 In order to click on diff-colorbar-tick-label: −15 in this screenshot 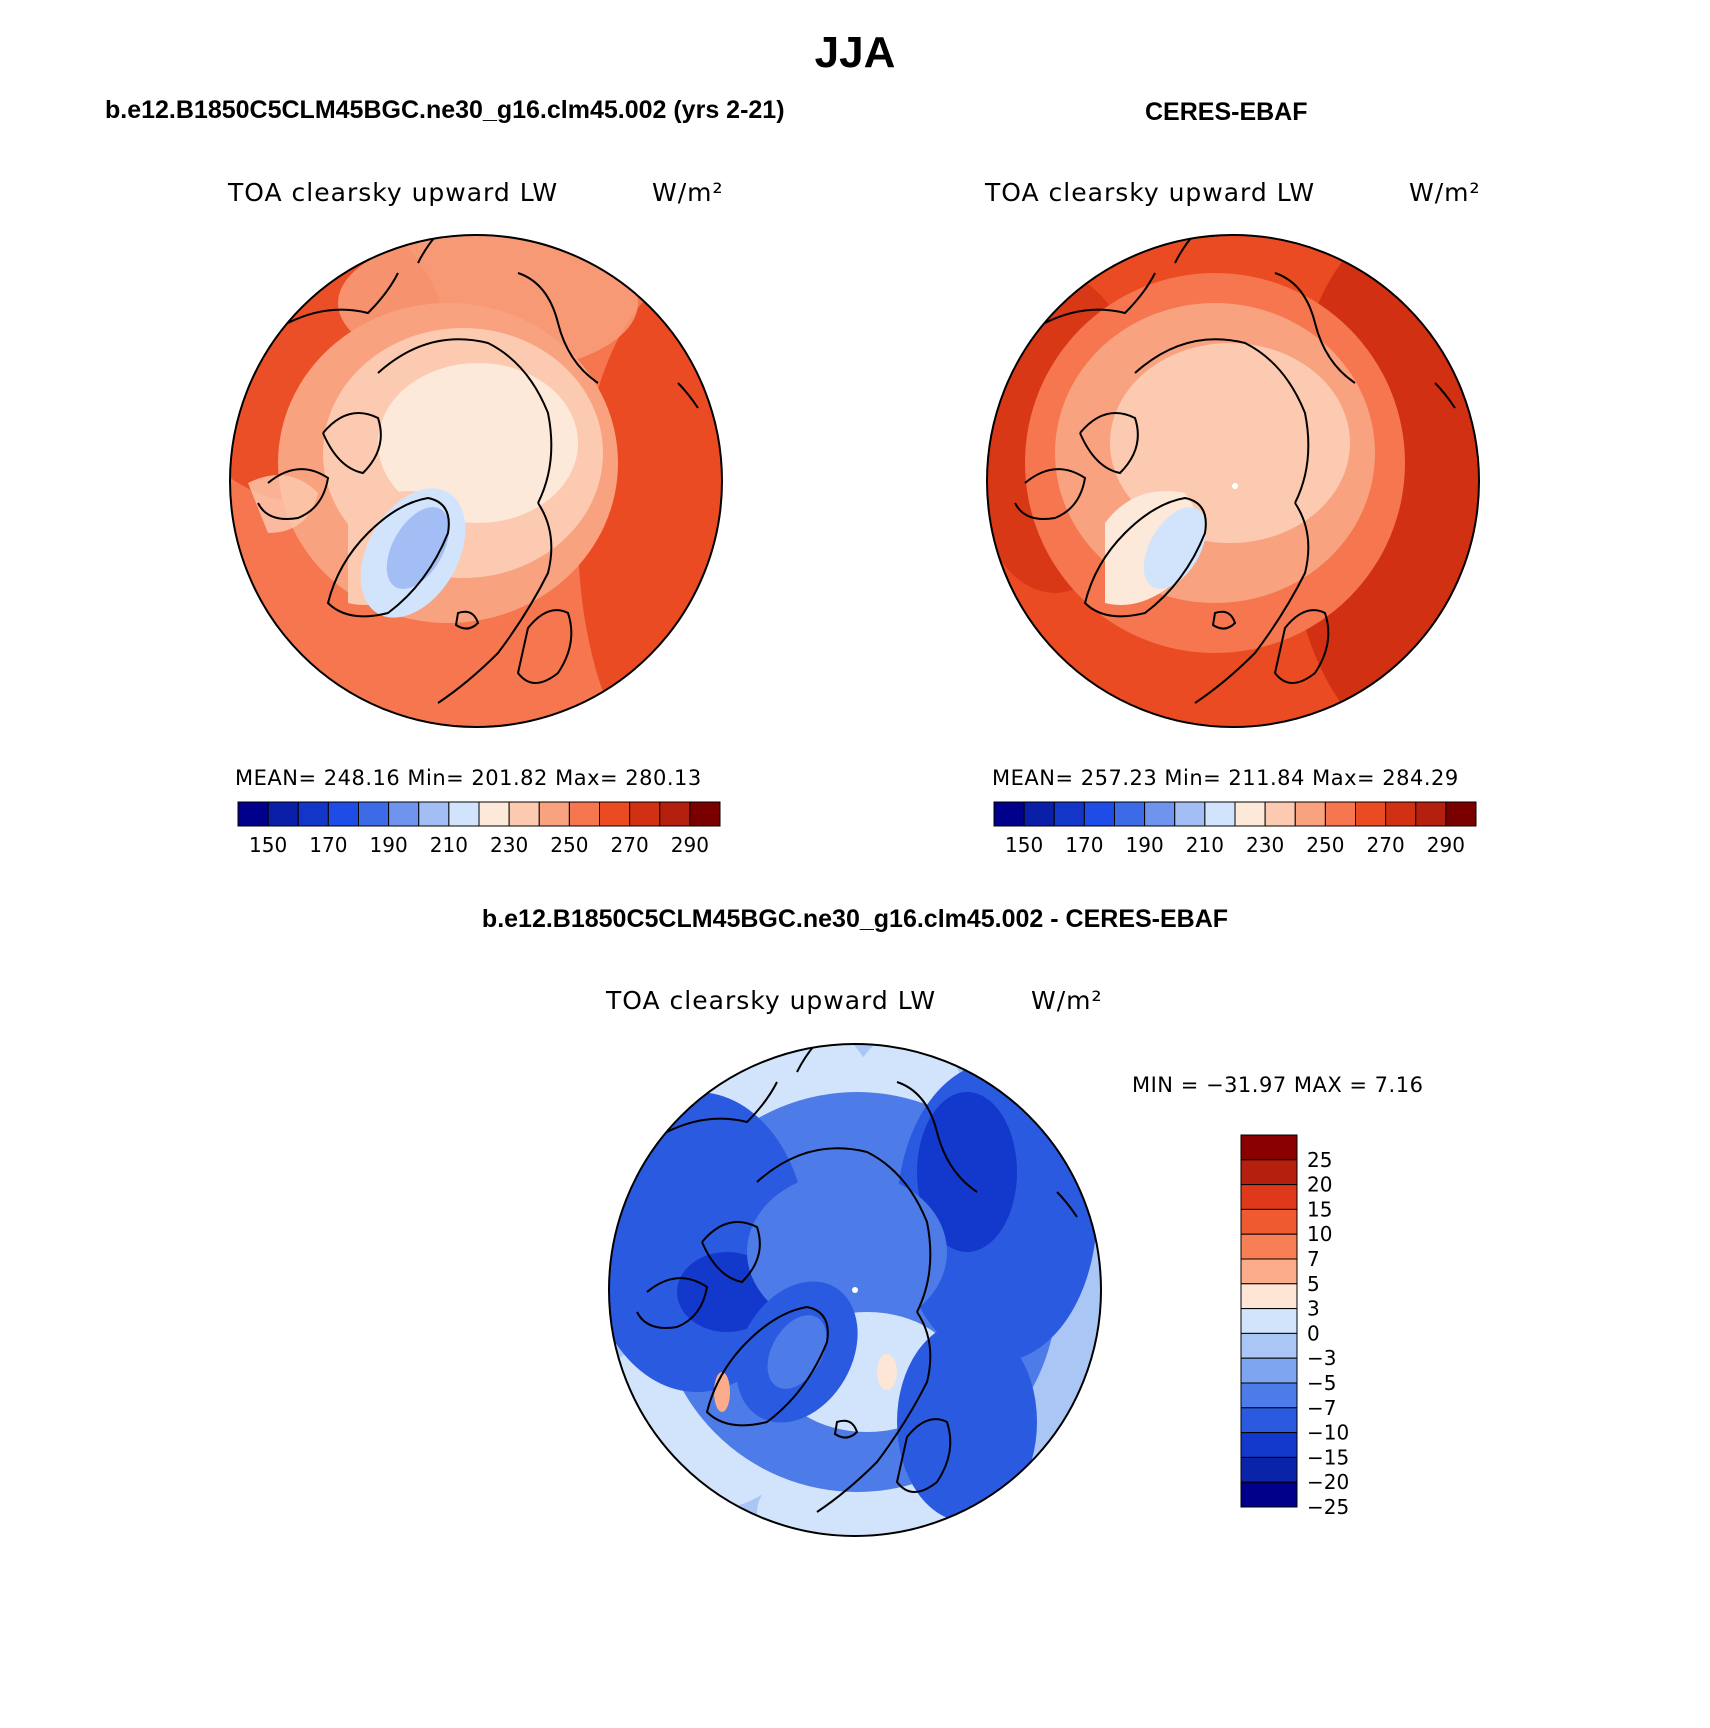, I will do `click(1328, 1457)`.